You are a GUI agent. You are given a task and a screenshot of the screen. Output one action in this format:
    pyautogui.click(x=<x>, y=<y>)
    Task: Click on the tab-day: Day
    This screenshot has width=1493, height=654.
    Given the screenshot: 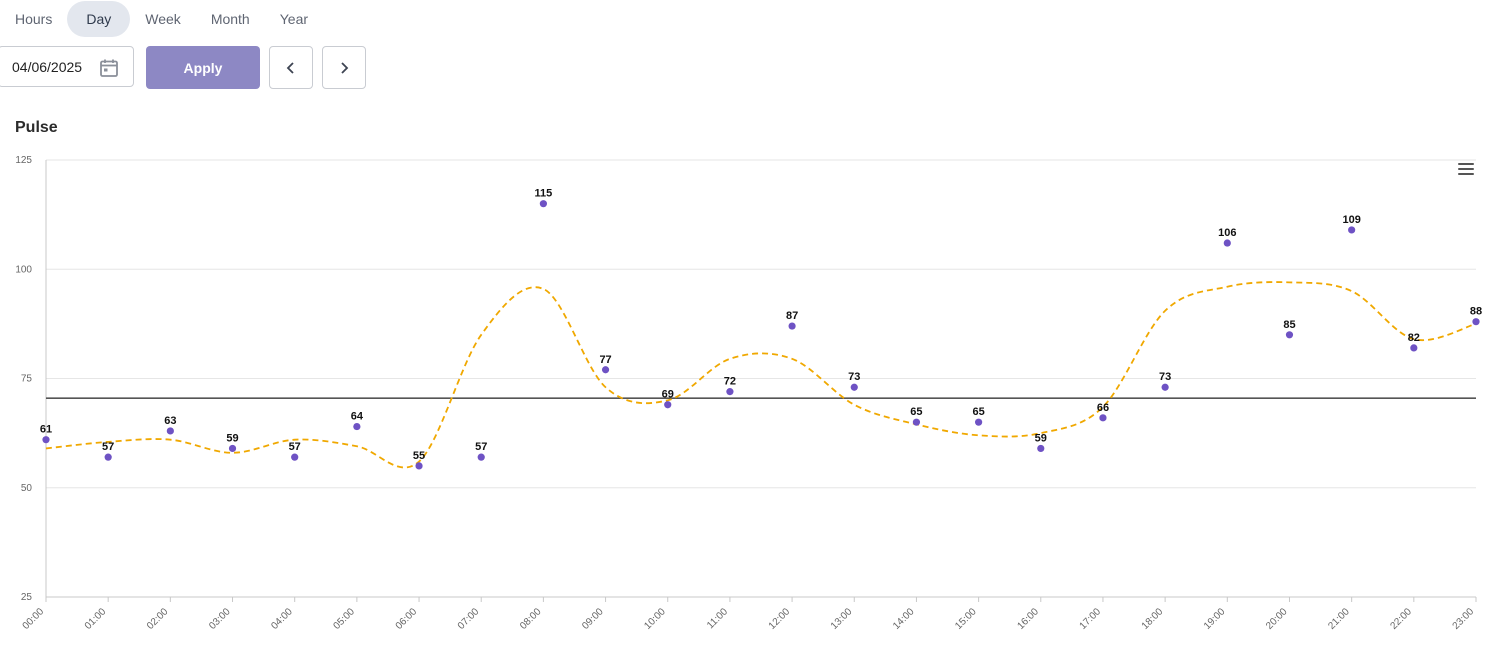 What is the action you would take?
    pyautogui.click(x=99, y=19)
    